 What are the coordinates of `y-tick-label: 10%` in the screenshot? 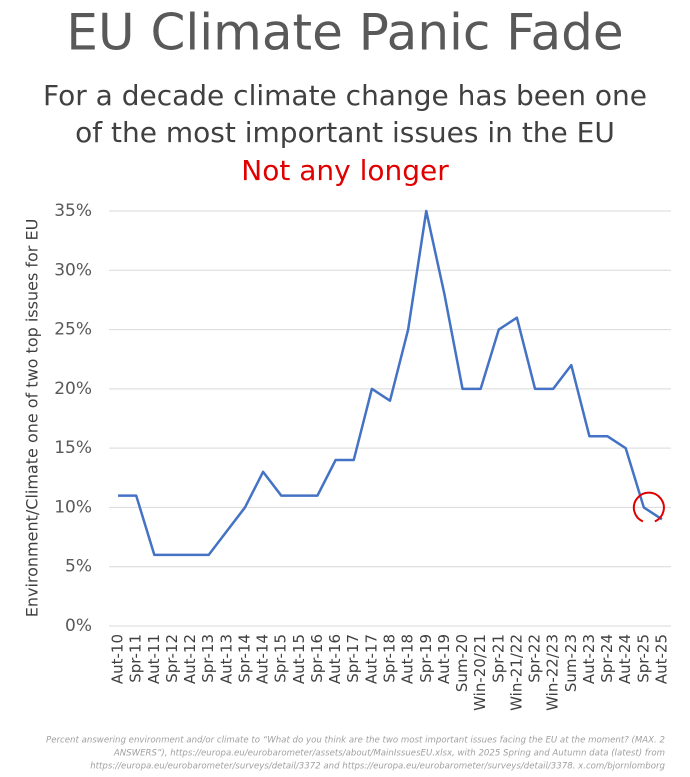 It's located at (73, 507).